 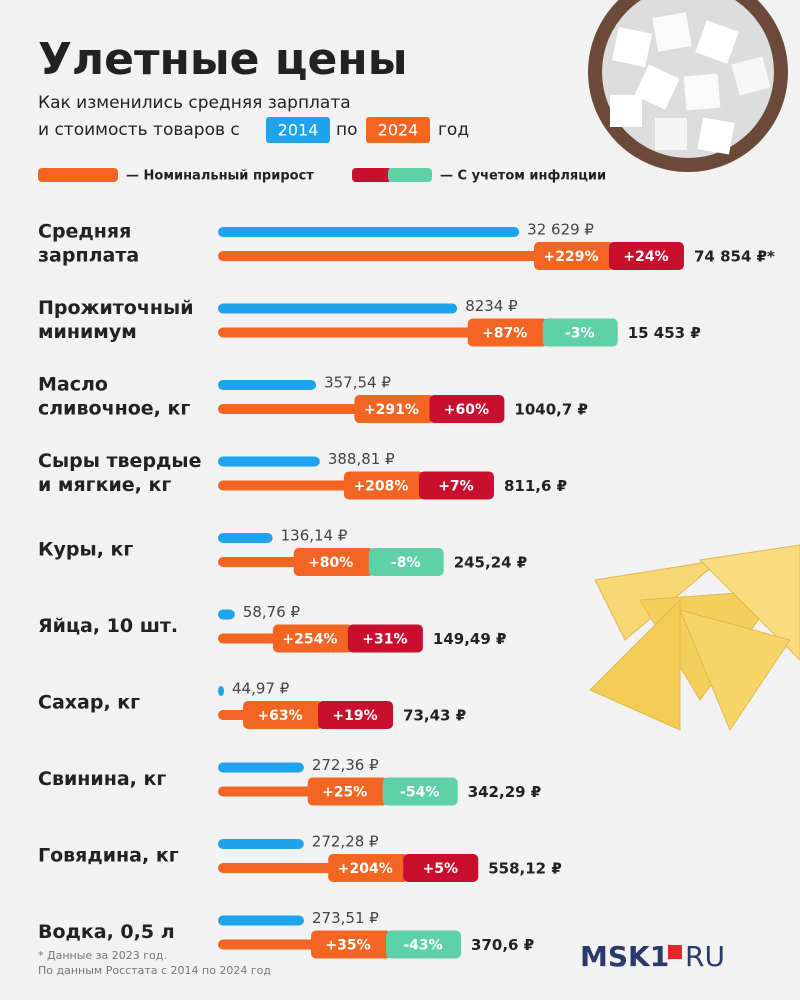 I want to click on row-label: Прожиточный, so click(x=116, y=308).